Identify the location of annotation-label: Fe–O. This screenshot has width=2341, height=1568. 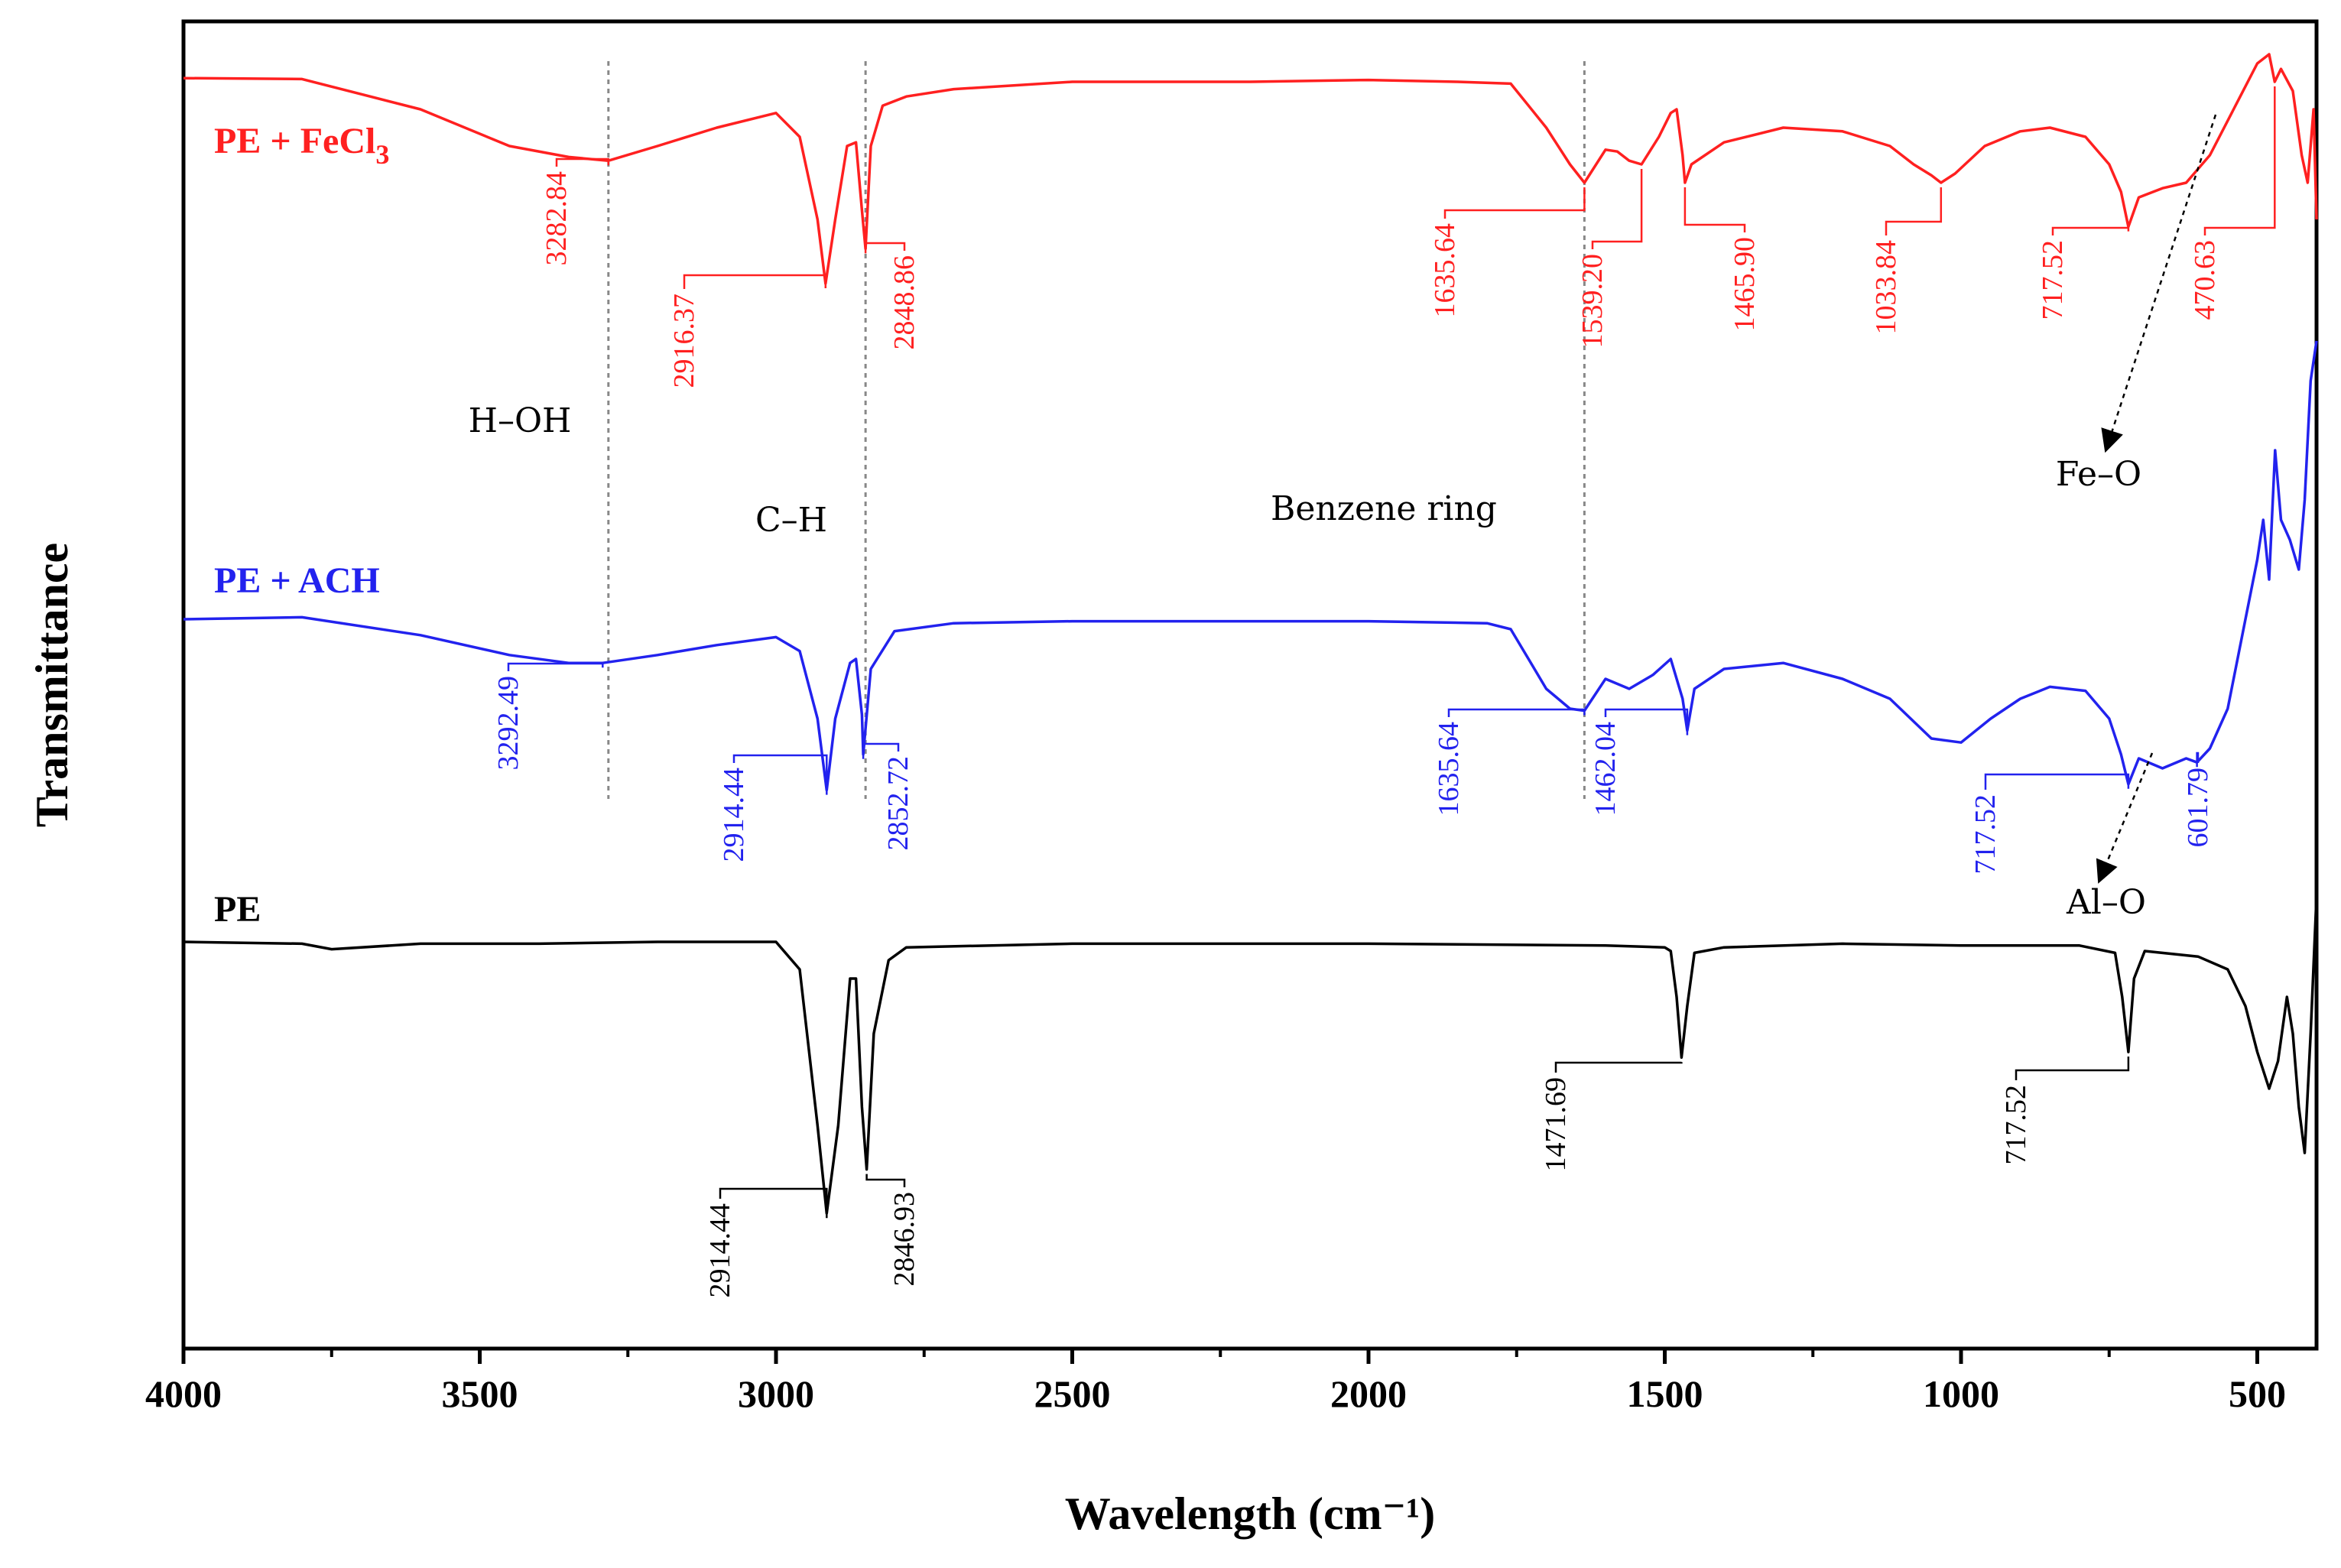
(2099, 474).